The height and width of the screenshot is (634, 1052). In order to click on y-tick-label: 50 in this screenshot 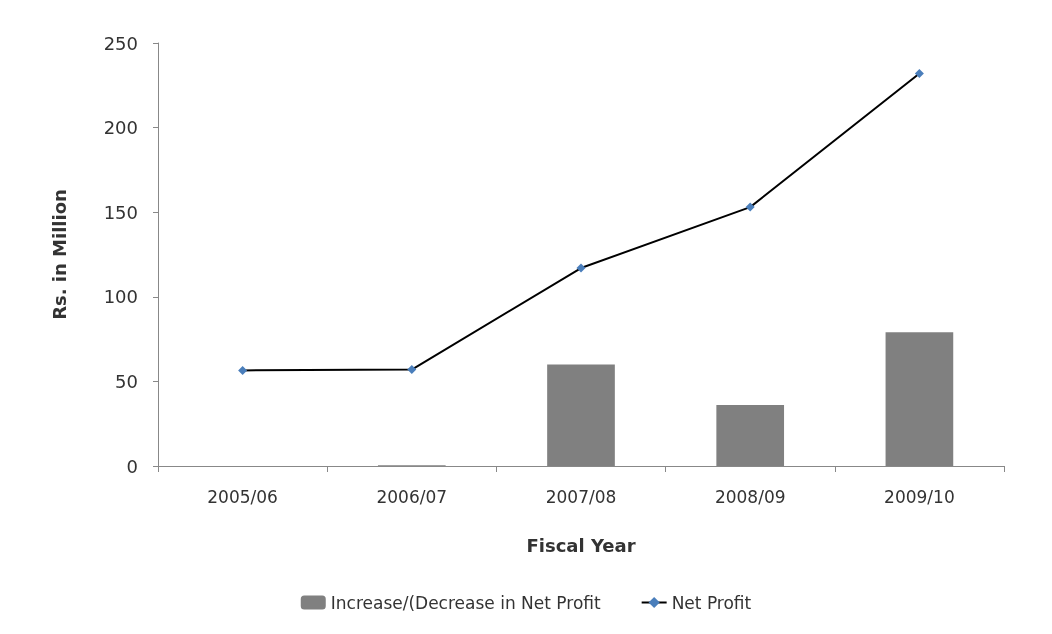, I will do `click(126, 381)`.